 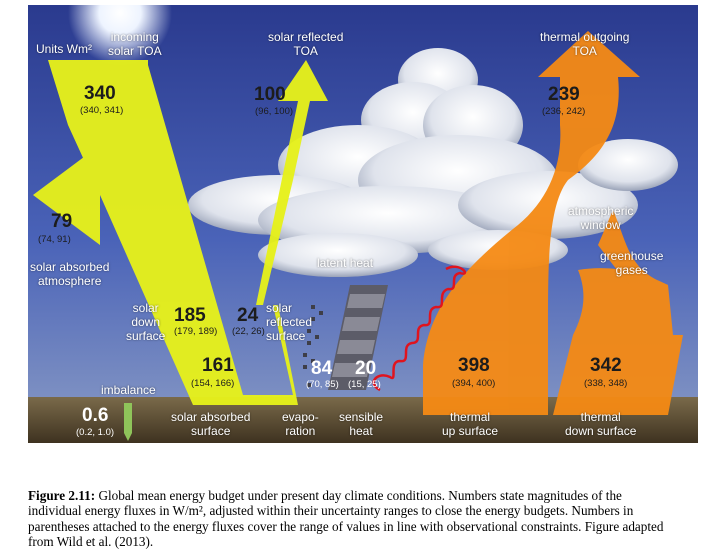 What do you see at coordinates (218, 365) in the screenshot?
I see `solar-absorbed-surface-value: 161` at bounding box center [218, 365].